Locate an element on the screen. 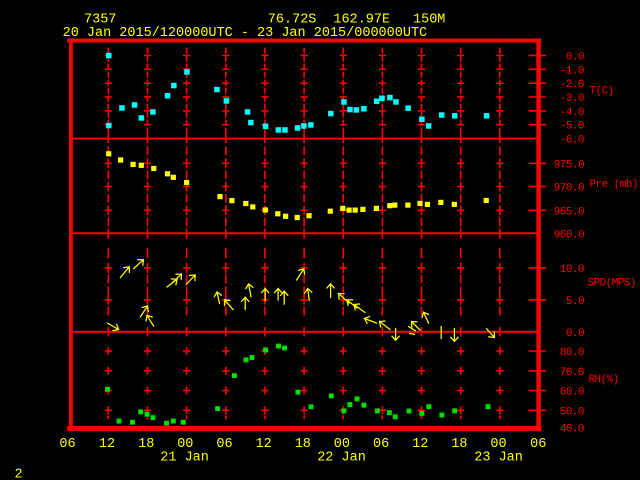 The image size is (640, 480). svg-text: 7357 is located at coordinates (100, 20).